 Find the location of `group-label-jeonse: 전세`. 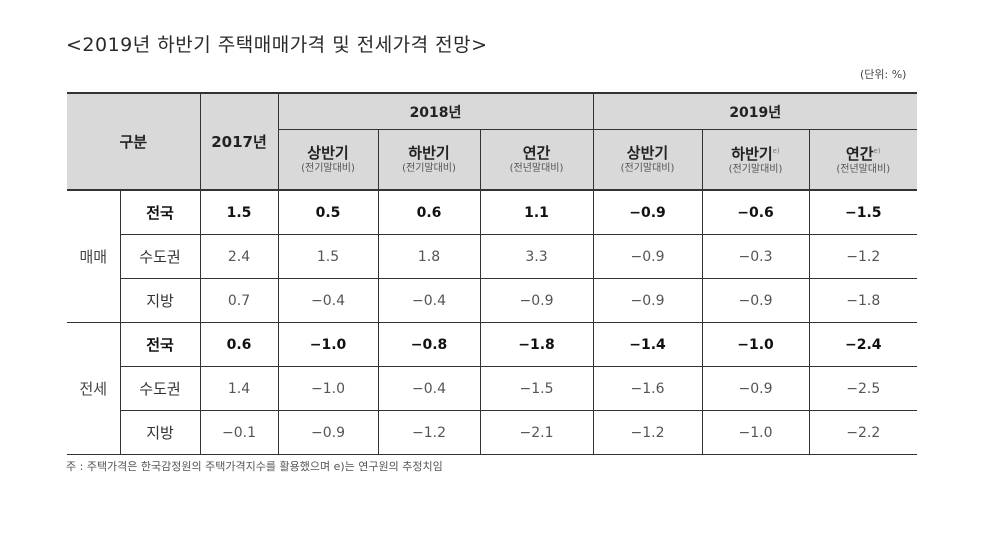

group-label-jeonse: 전세 is located at coordinates (93, 388).